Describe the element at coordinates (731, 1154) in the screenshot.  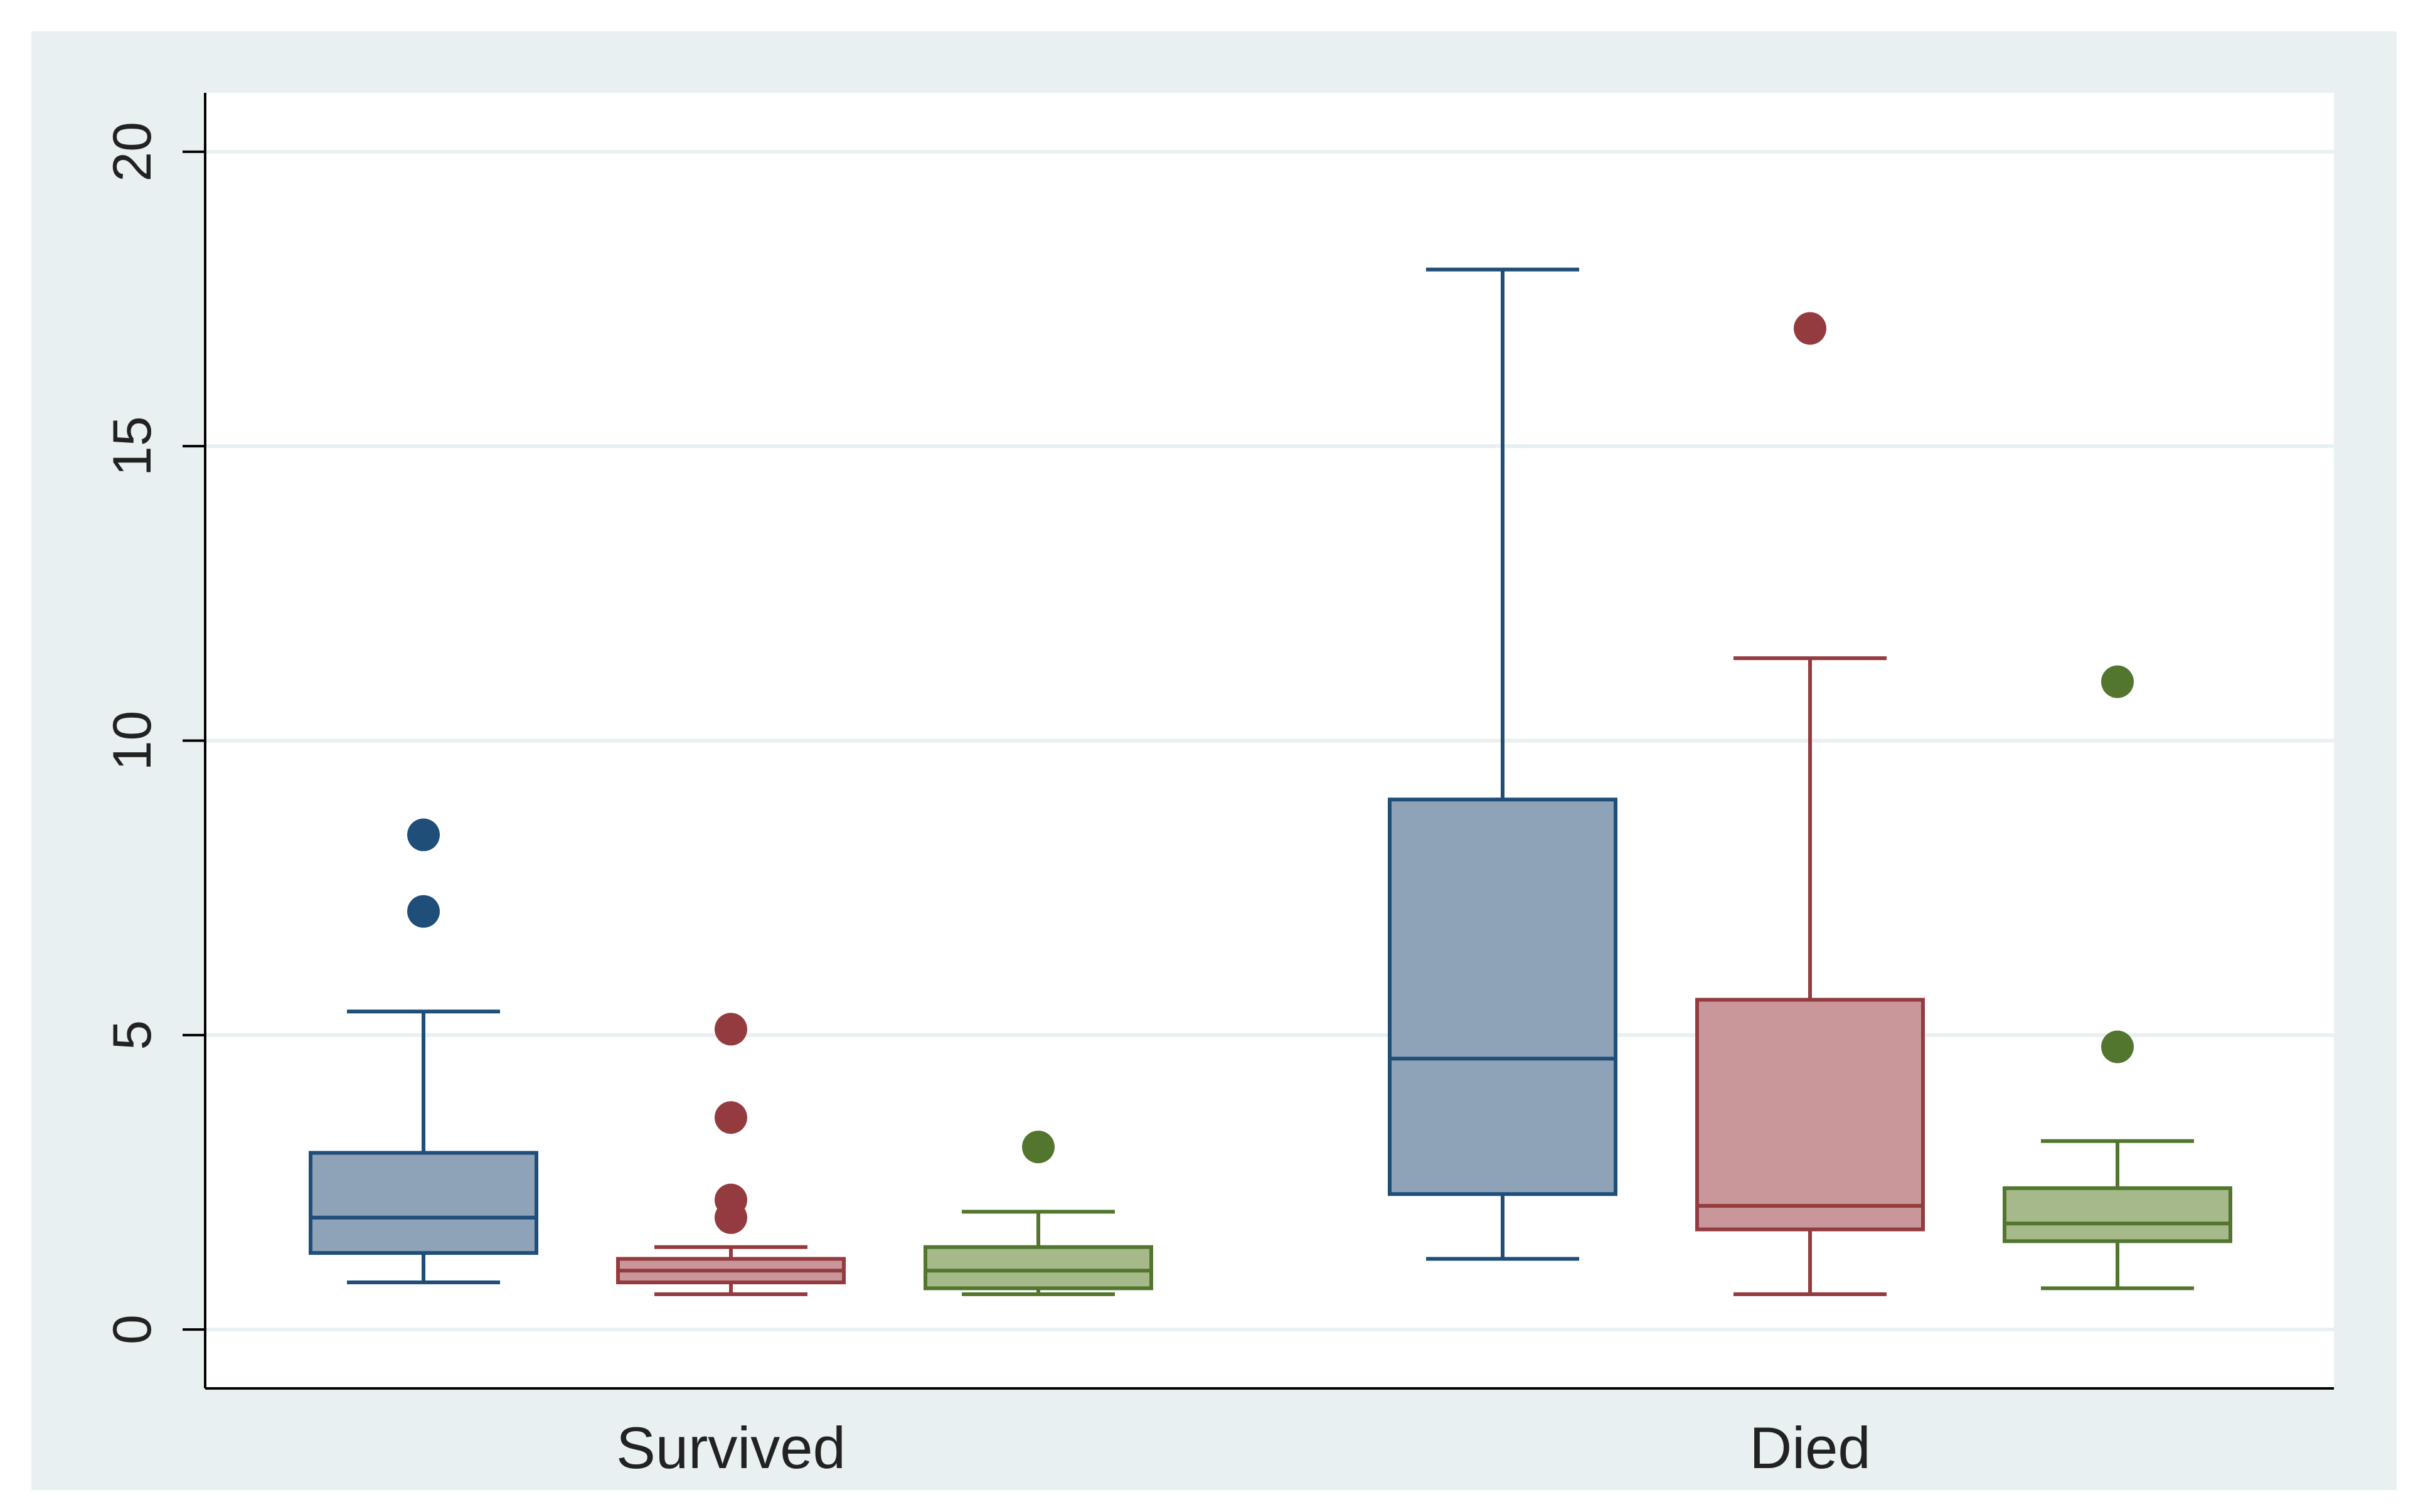
I see `box-series2-survived` at that location.